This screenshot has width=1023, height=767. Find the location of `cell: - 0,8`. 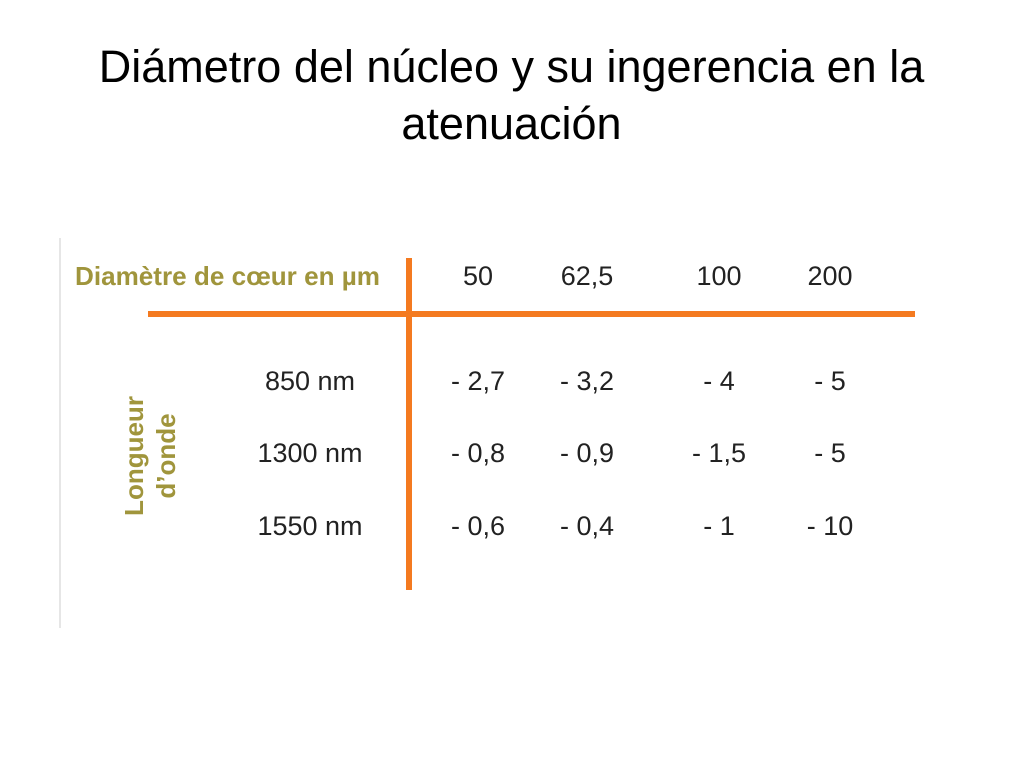

cell: - 0,8 is located at coordinates (478, 453).